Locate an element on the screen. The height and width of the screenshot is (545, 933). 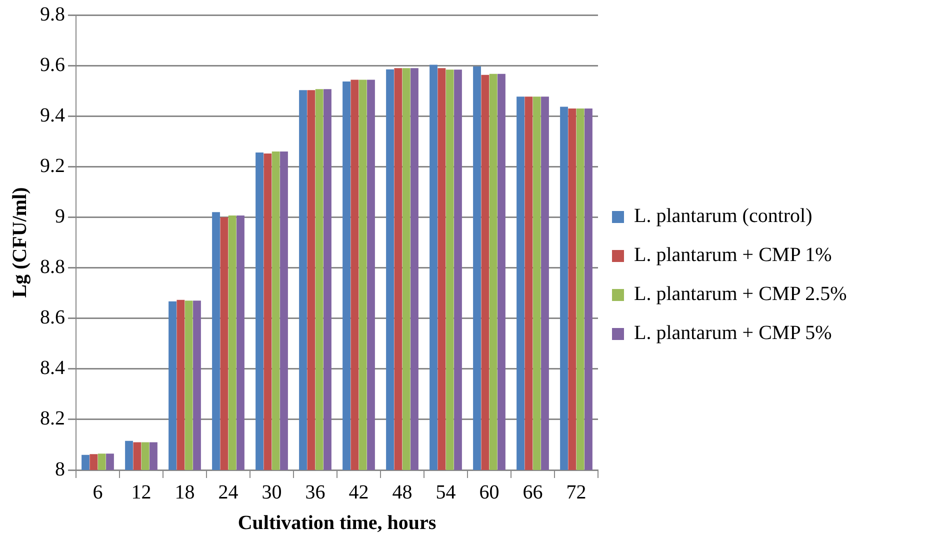
x-tick-label: 18 is located at coordinates (184, 492).